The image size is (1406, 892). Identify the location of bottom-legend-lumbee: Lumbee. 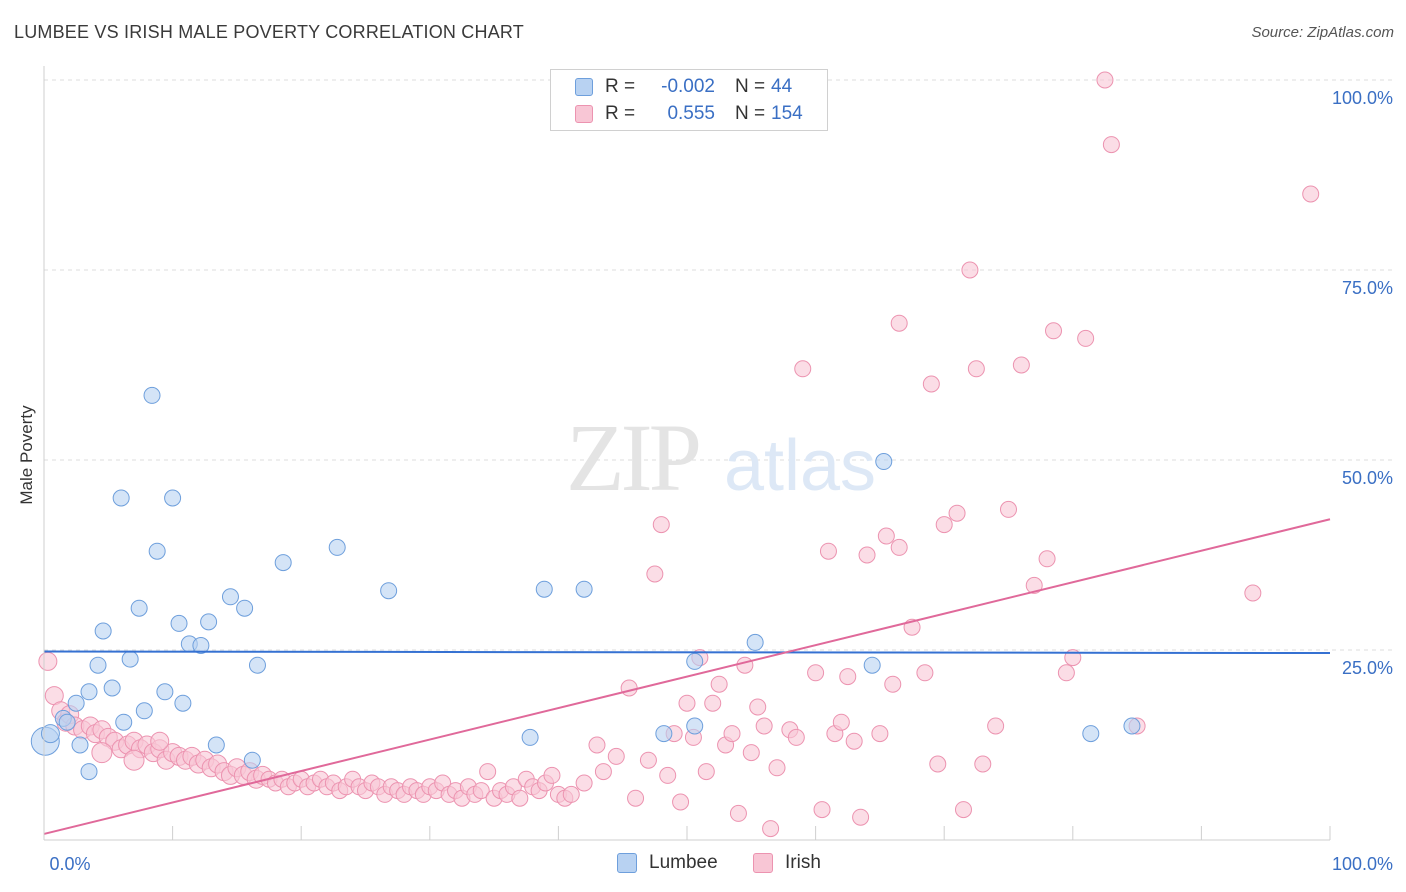
(667, 863).